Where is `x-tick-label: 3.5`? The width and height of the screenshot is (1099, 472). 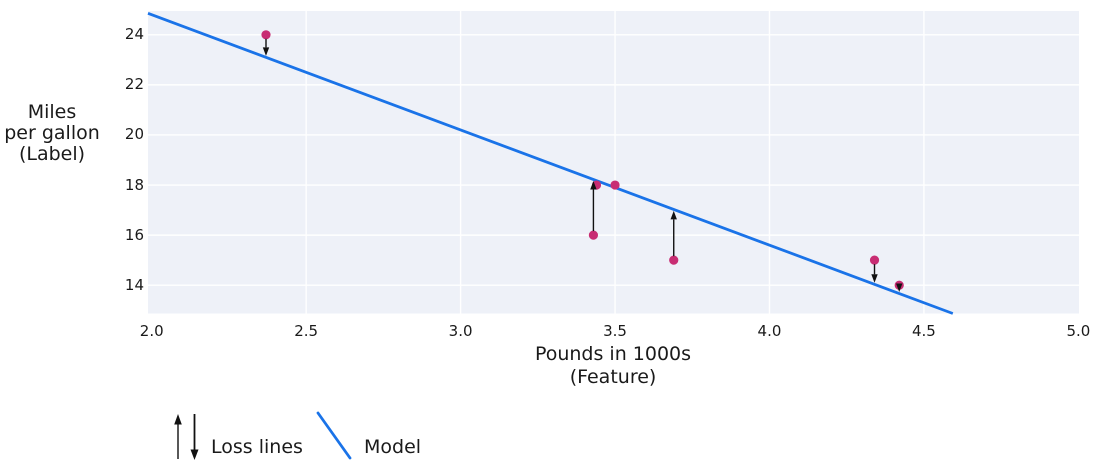
x-tick-label: 3.5 is located at coordinates (615, 331).